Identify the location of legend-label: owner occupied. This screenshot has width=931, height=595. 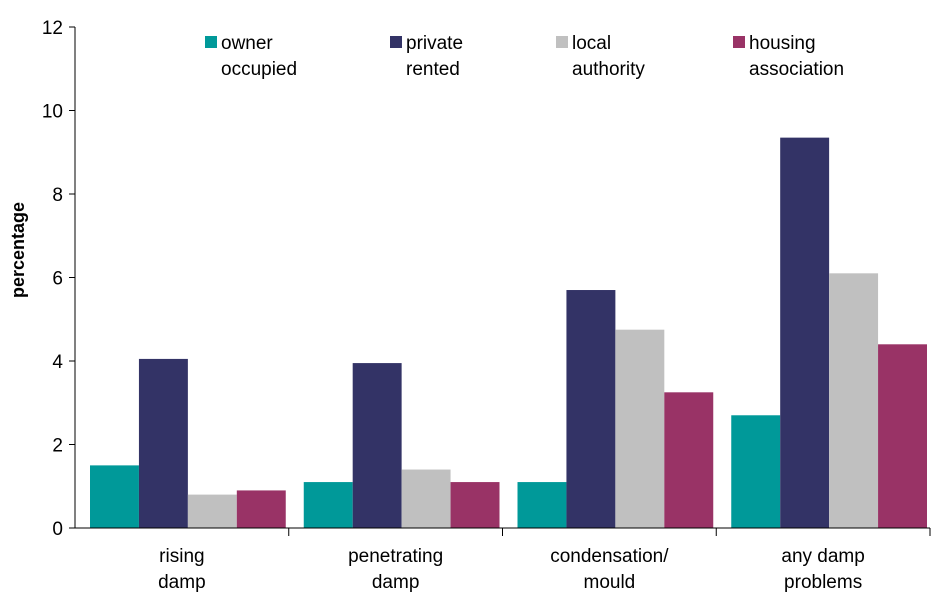
(259, 56).